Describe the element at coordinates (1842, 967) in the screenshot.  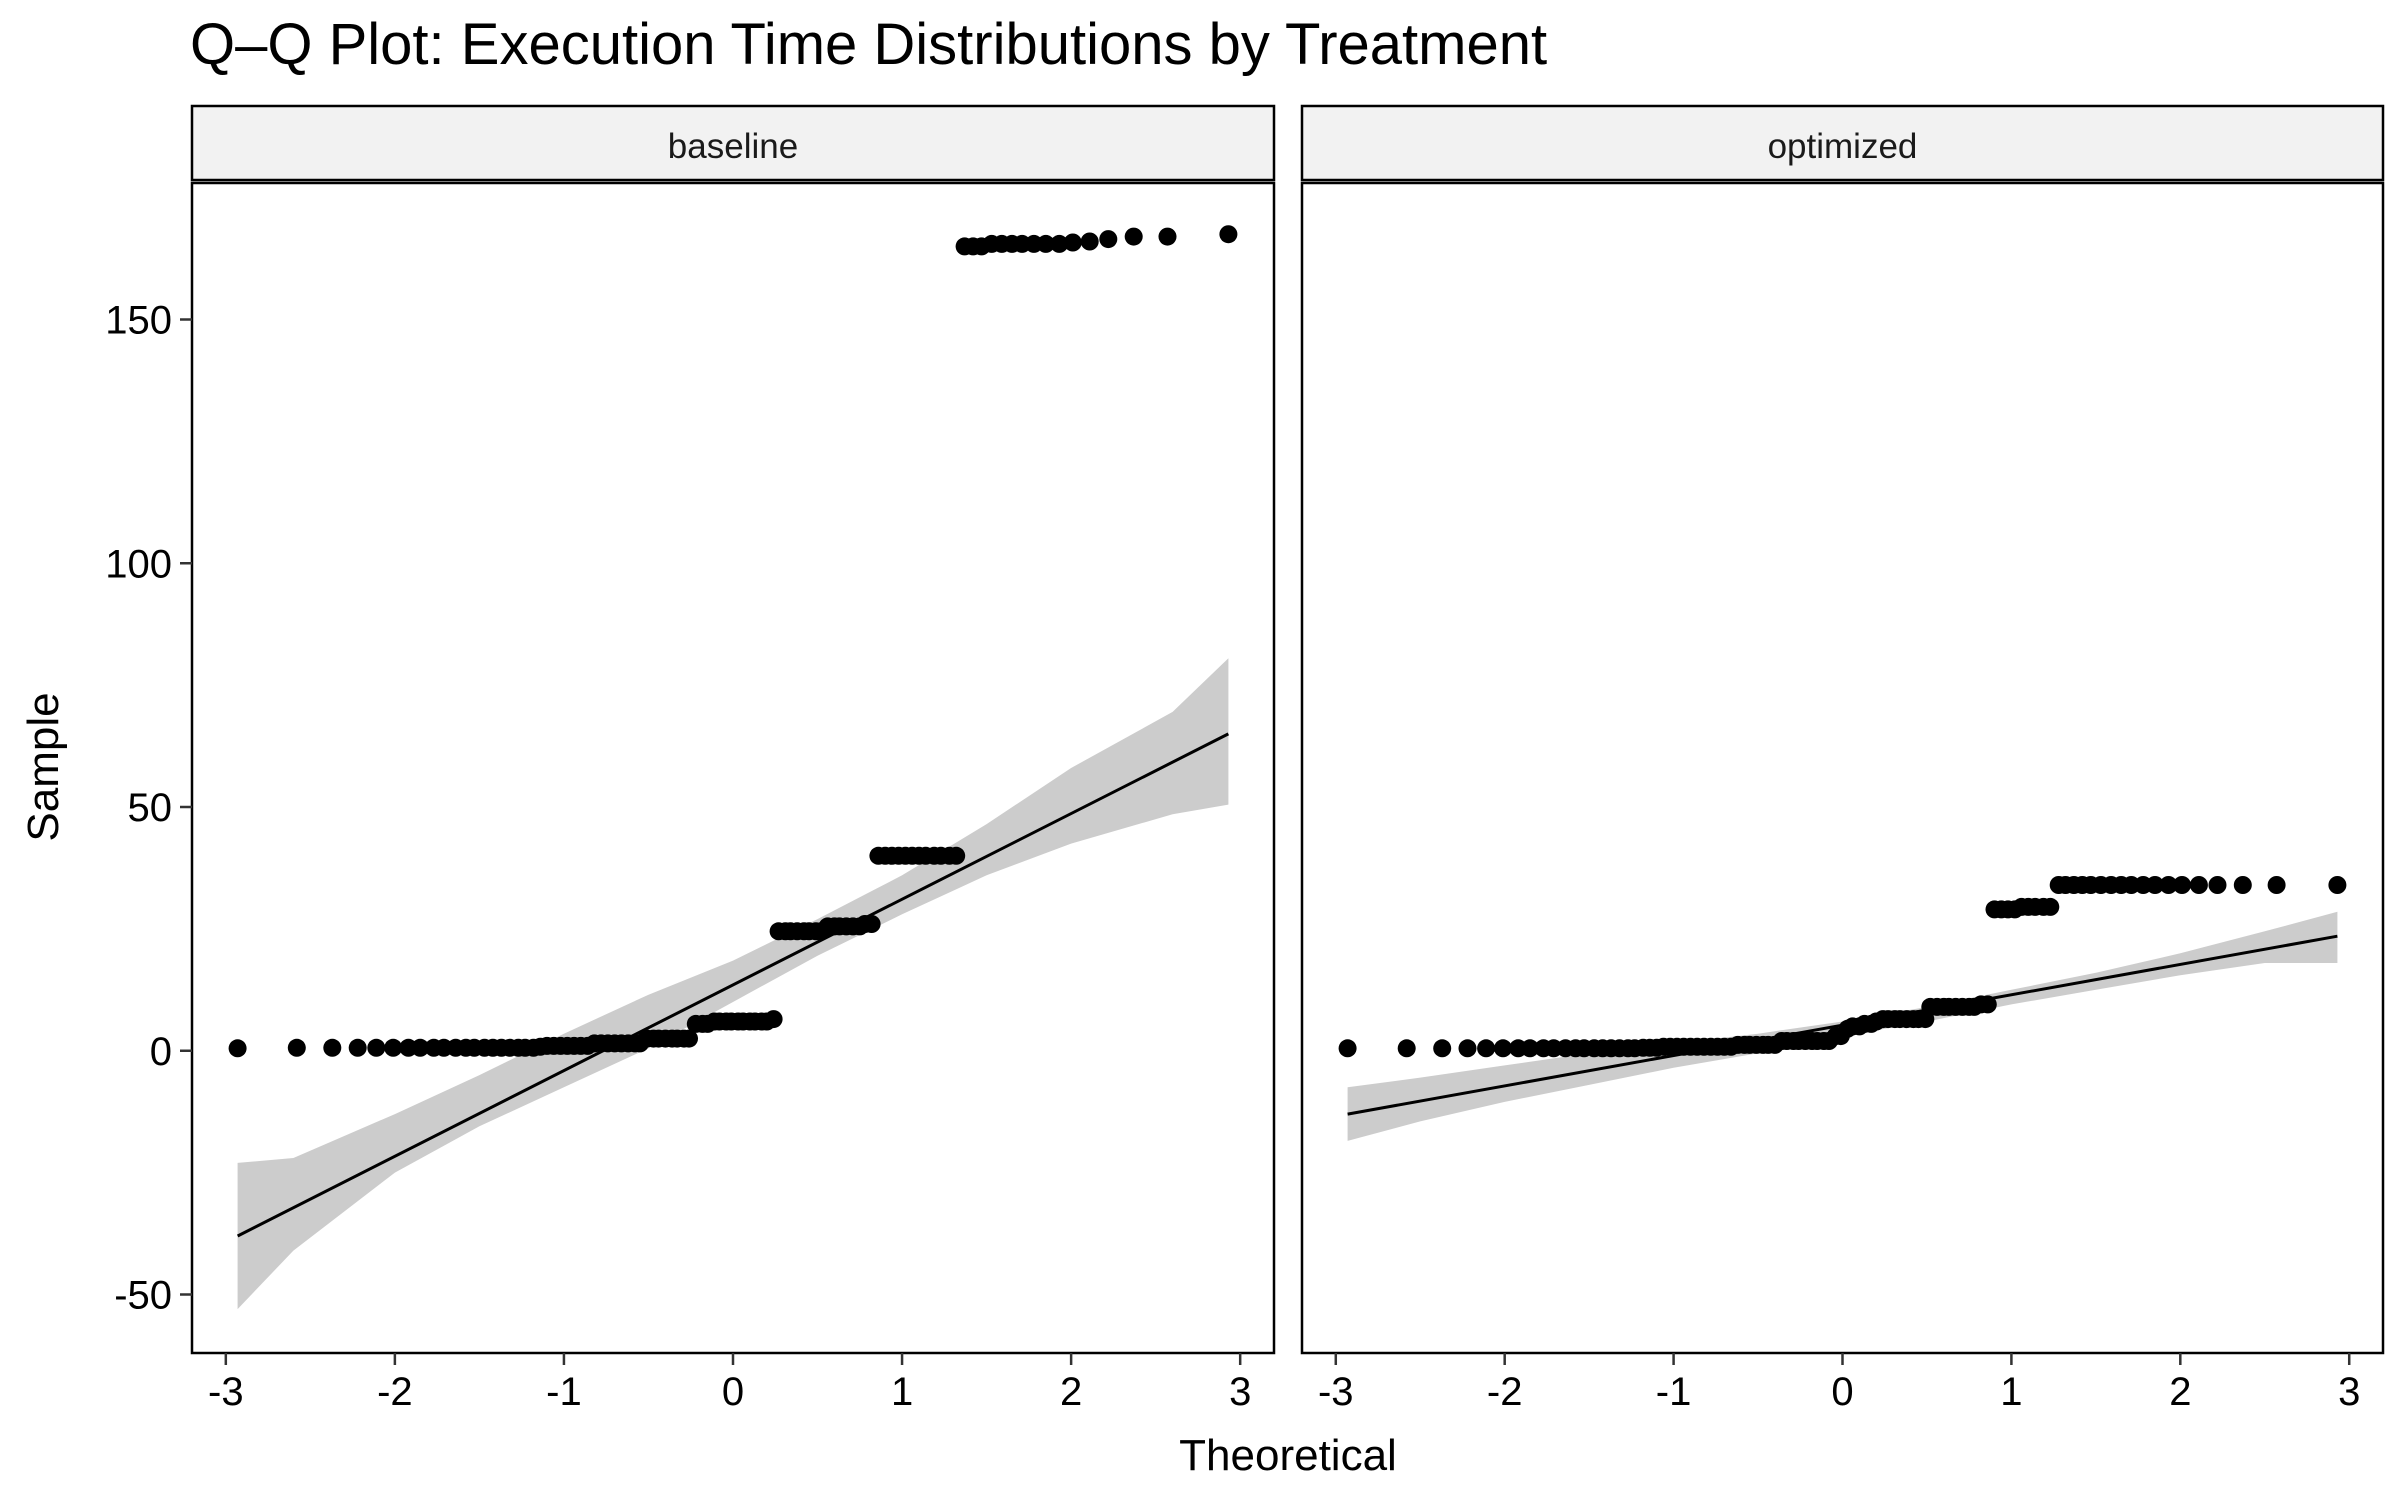
I see `points-optimized` at that location.